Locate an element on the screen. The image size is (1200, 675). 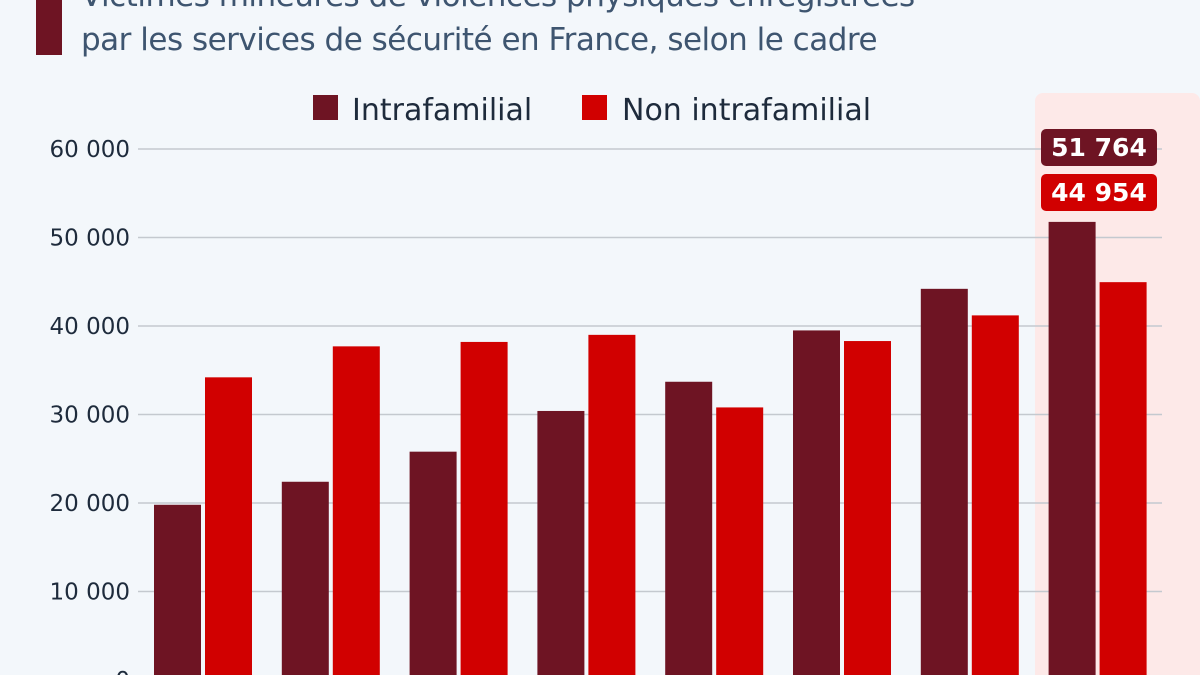
legend-label-intrafamilial: Intrafamilial is located at coordinates (442, 110).